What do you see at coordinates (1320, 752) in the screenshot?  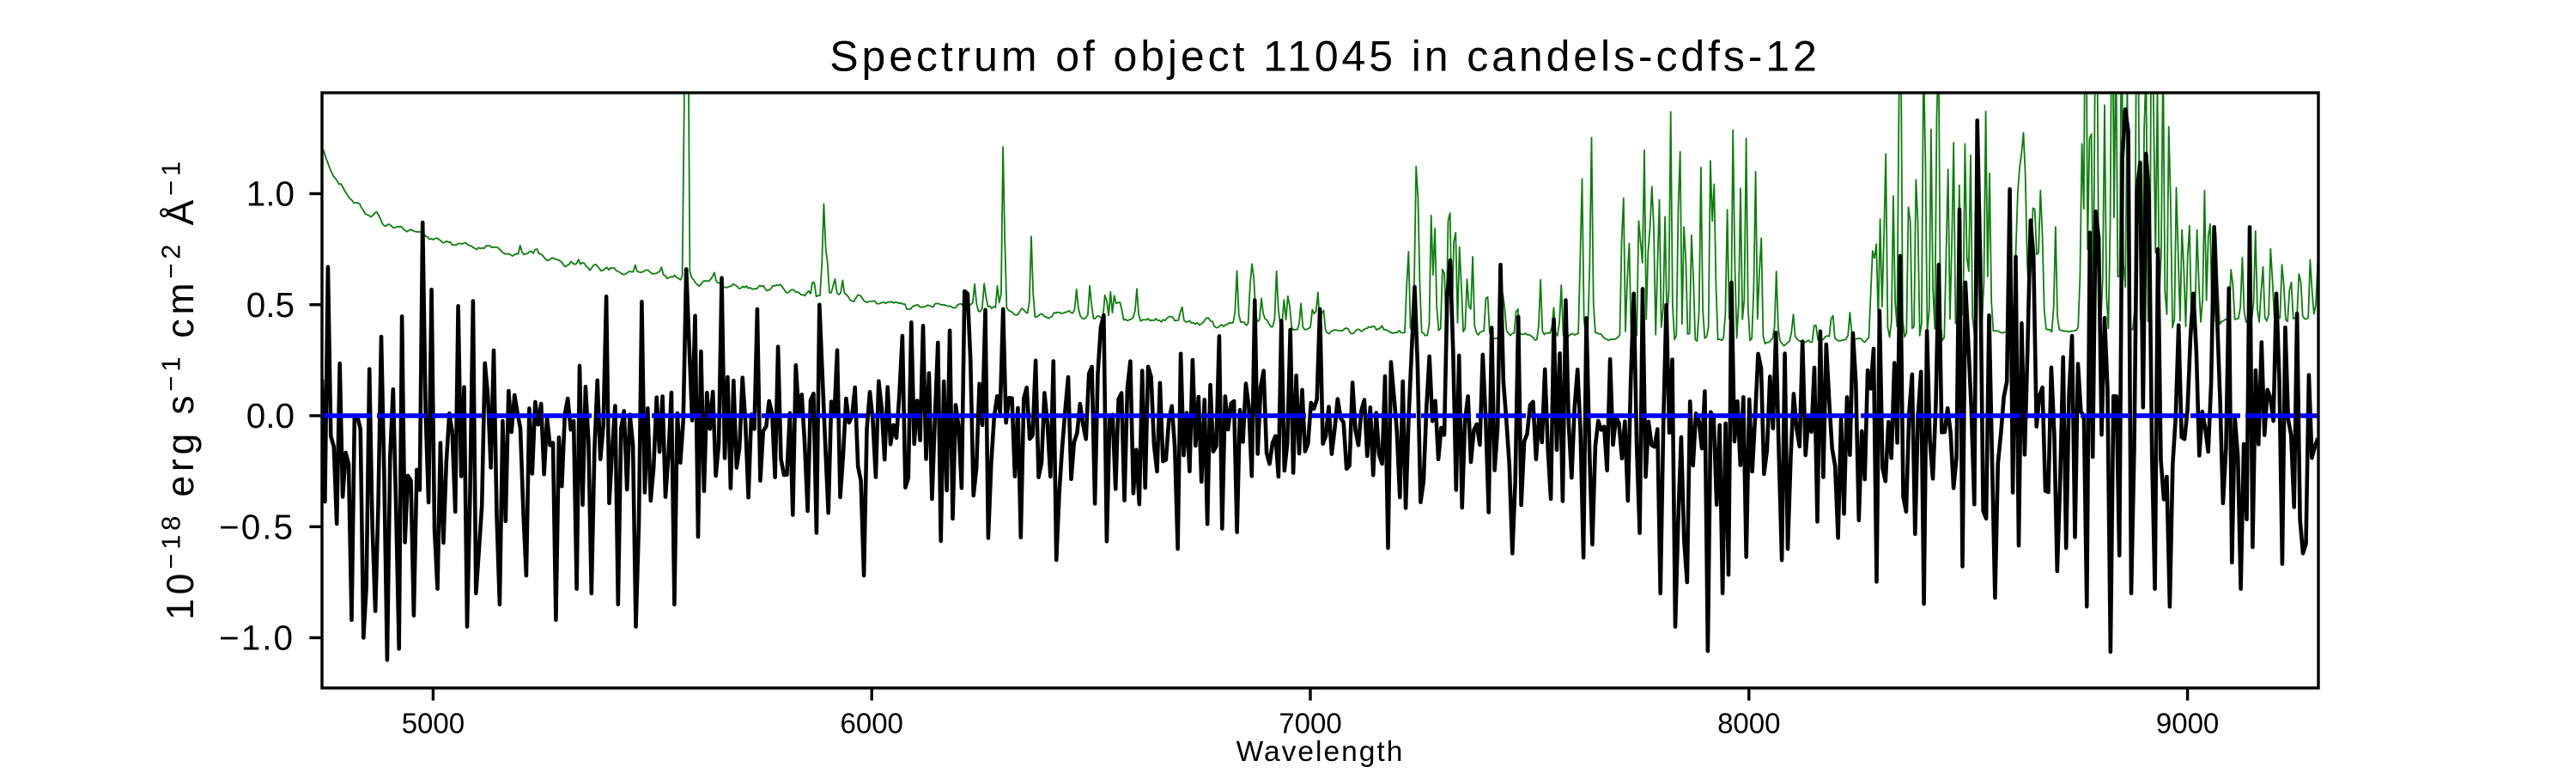 I see `svg-text: Wavelength` at bounding box center [1320, 752].